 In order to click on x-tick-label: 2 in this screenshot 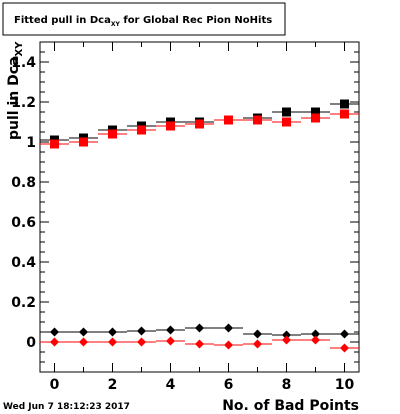, I will do `click(113, 385)`.